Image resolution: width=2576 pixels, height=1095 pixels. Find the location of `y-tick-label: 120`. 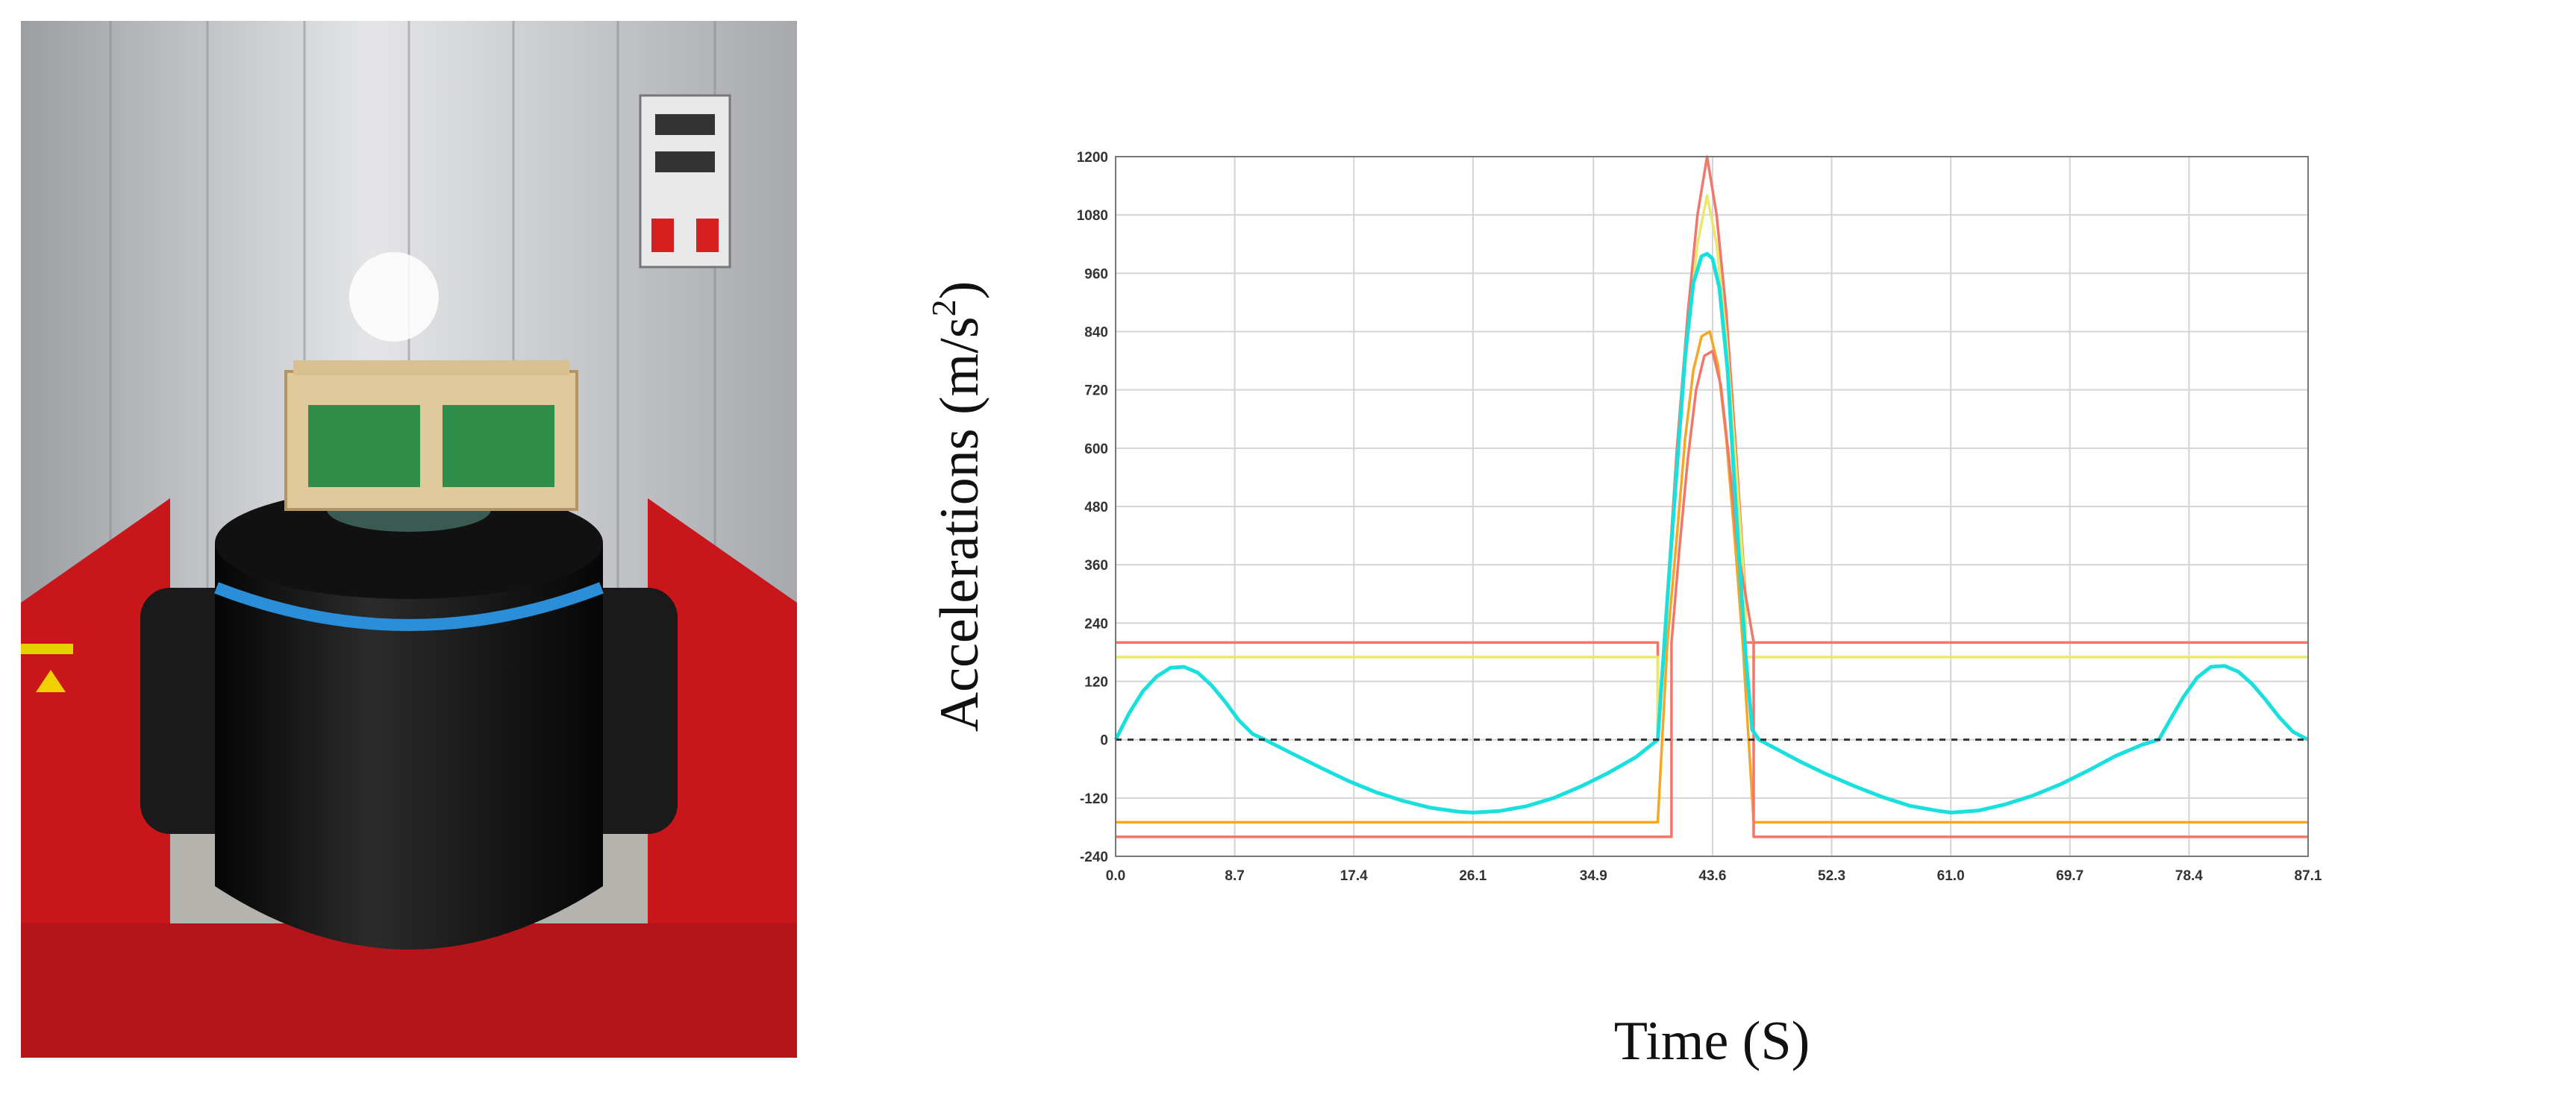

y-tick-label: 120 is located at coordinates (1096, 683).